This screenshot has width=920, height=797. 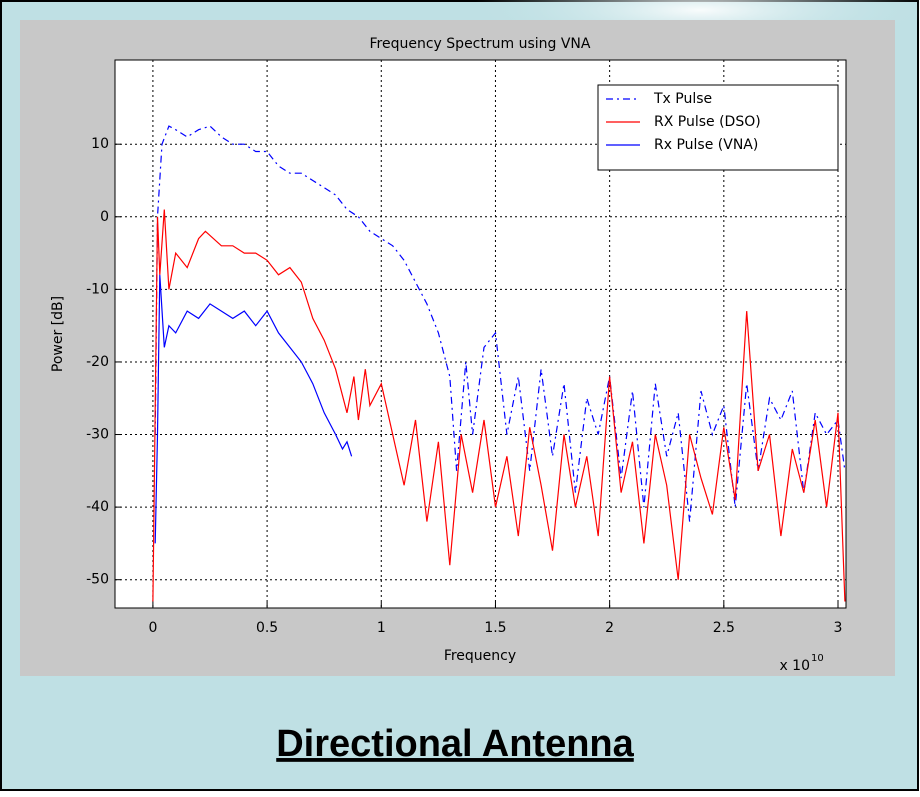 I want to click on x-tick-label: 0, so click(x=152, y=628).